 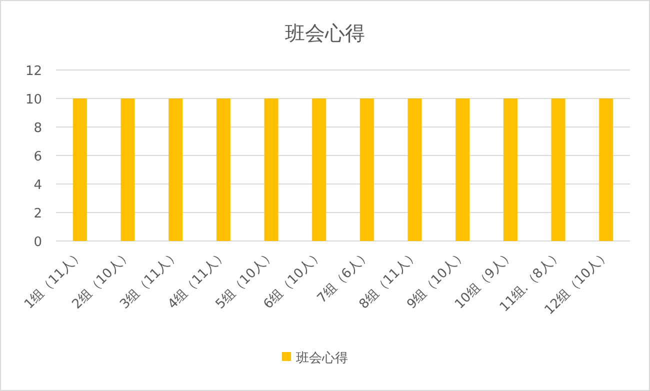 What do you see at coordinates (33, 100) in the screenshot?
I see `y-tick-label: 10` at bounding box center [33, 100].